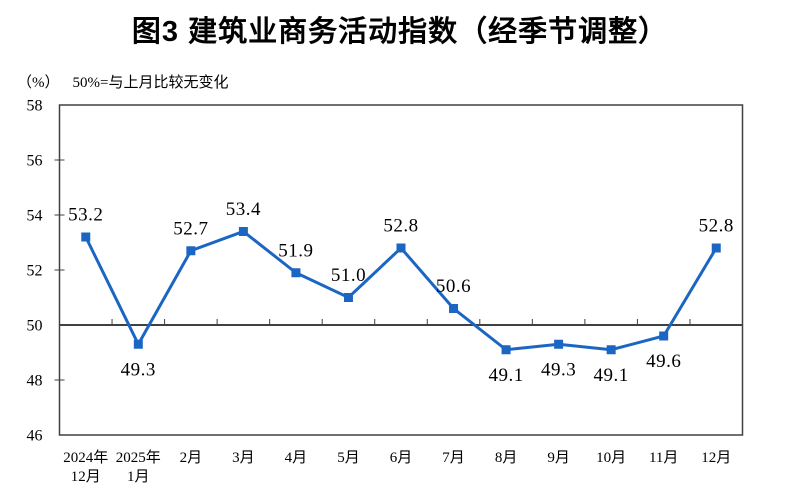 The height and width of the screenshot is (496, 800). Describe the element at coordinates (35, 381) in the screenshot. I see `y-axis-tick-label: 48` at that location.